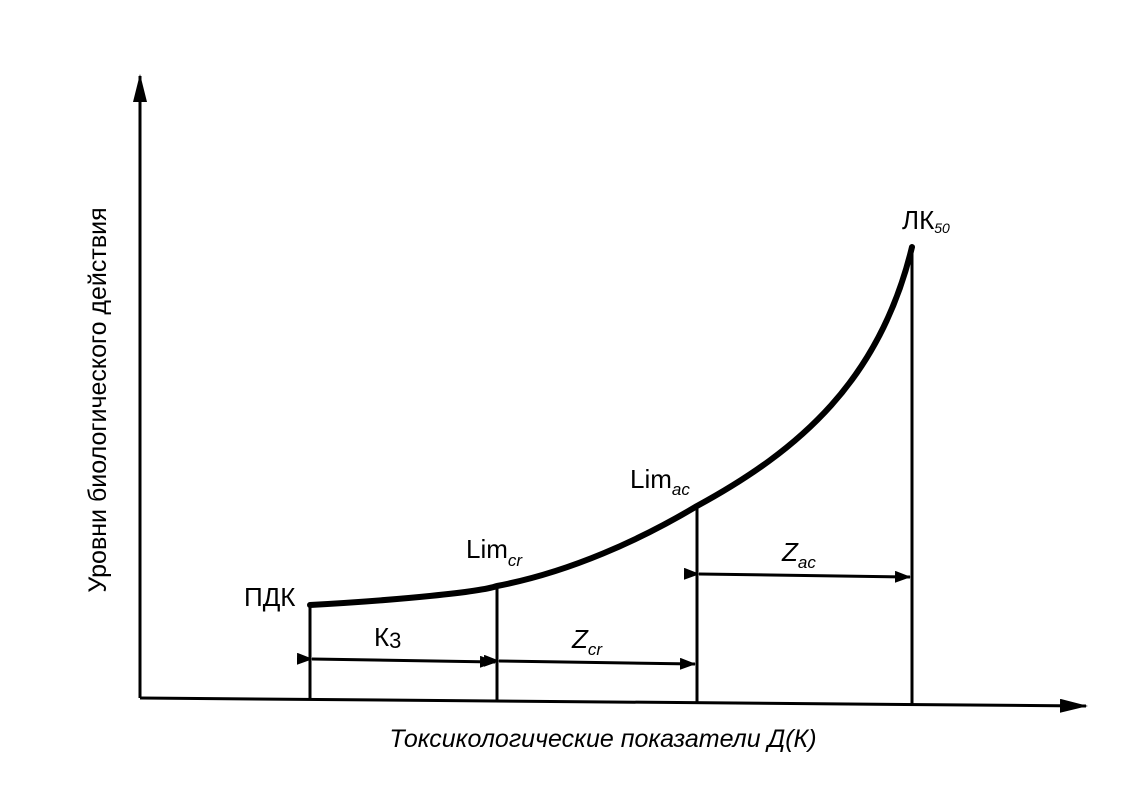 Image resolution: width=1148 pixels, height=786 pixels. What do you see at coordinates (918, 220) in the screenshot?
I see `lk50-label-main: ЛК` at bounding box center [918, 220].